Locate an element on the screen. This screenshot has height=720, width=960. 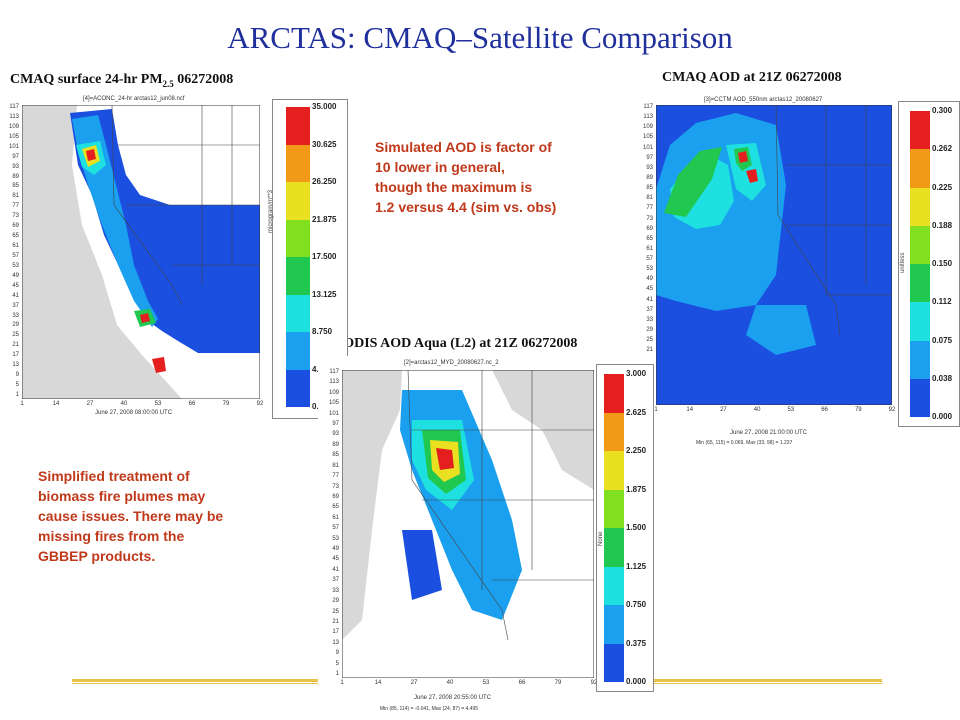
aod-y-tick: 57 is located at coordinates (649, 259).